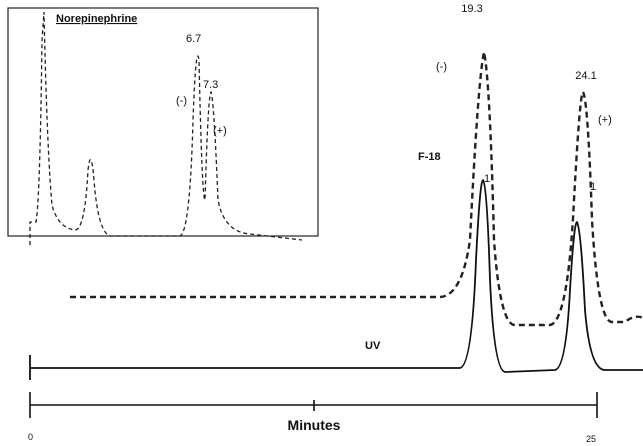 This screenshot has height=446, width=643. I want to click on peak-label: 24.1, so click(585, 76).